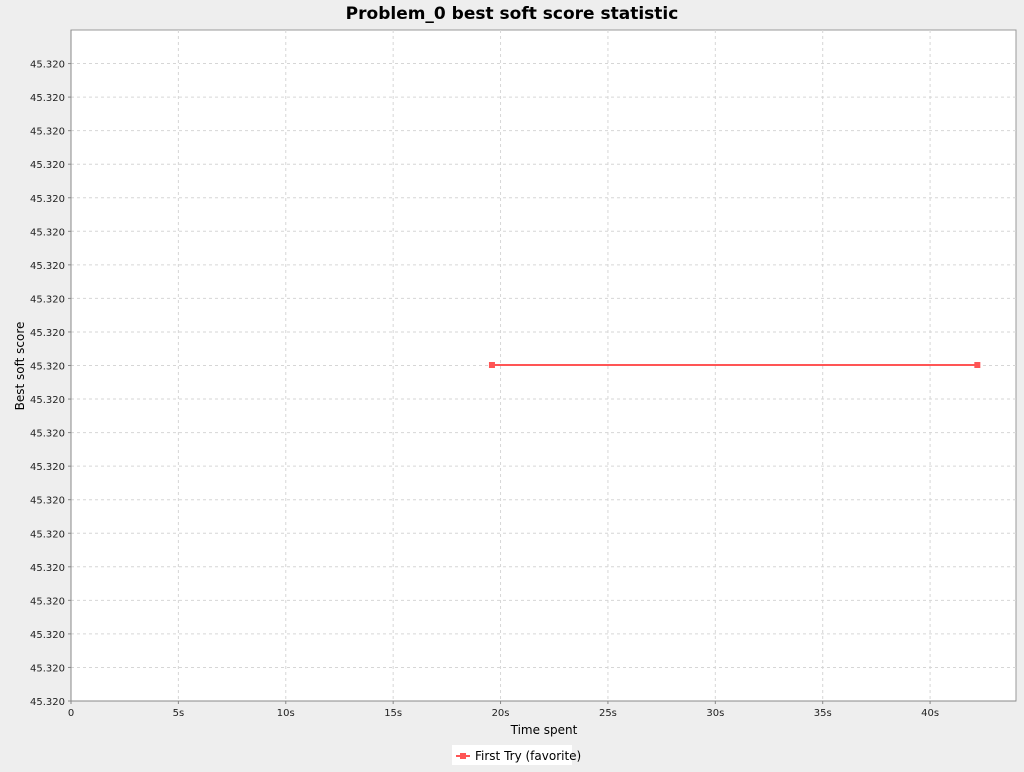  What do you see at coordinates (823, 713) in the screenshot?
I see `x-tick-label: 35s` at bounding box center [823, 713].